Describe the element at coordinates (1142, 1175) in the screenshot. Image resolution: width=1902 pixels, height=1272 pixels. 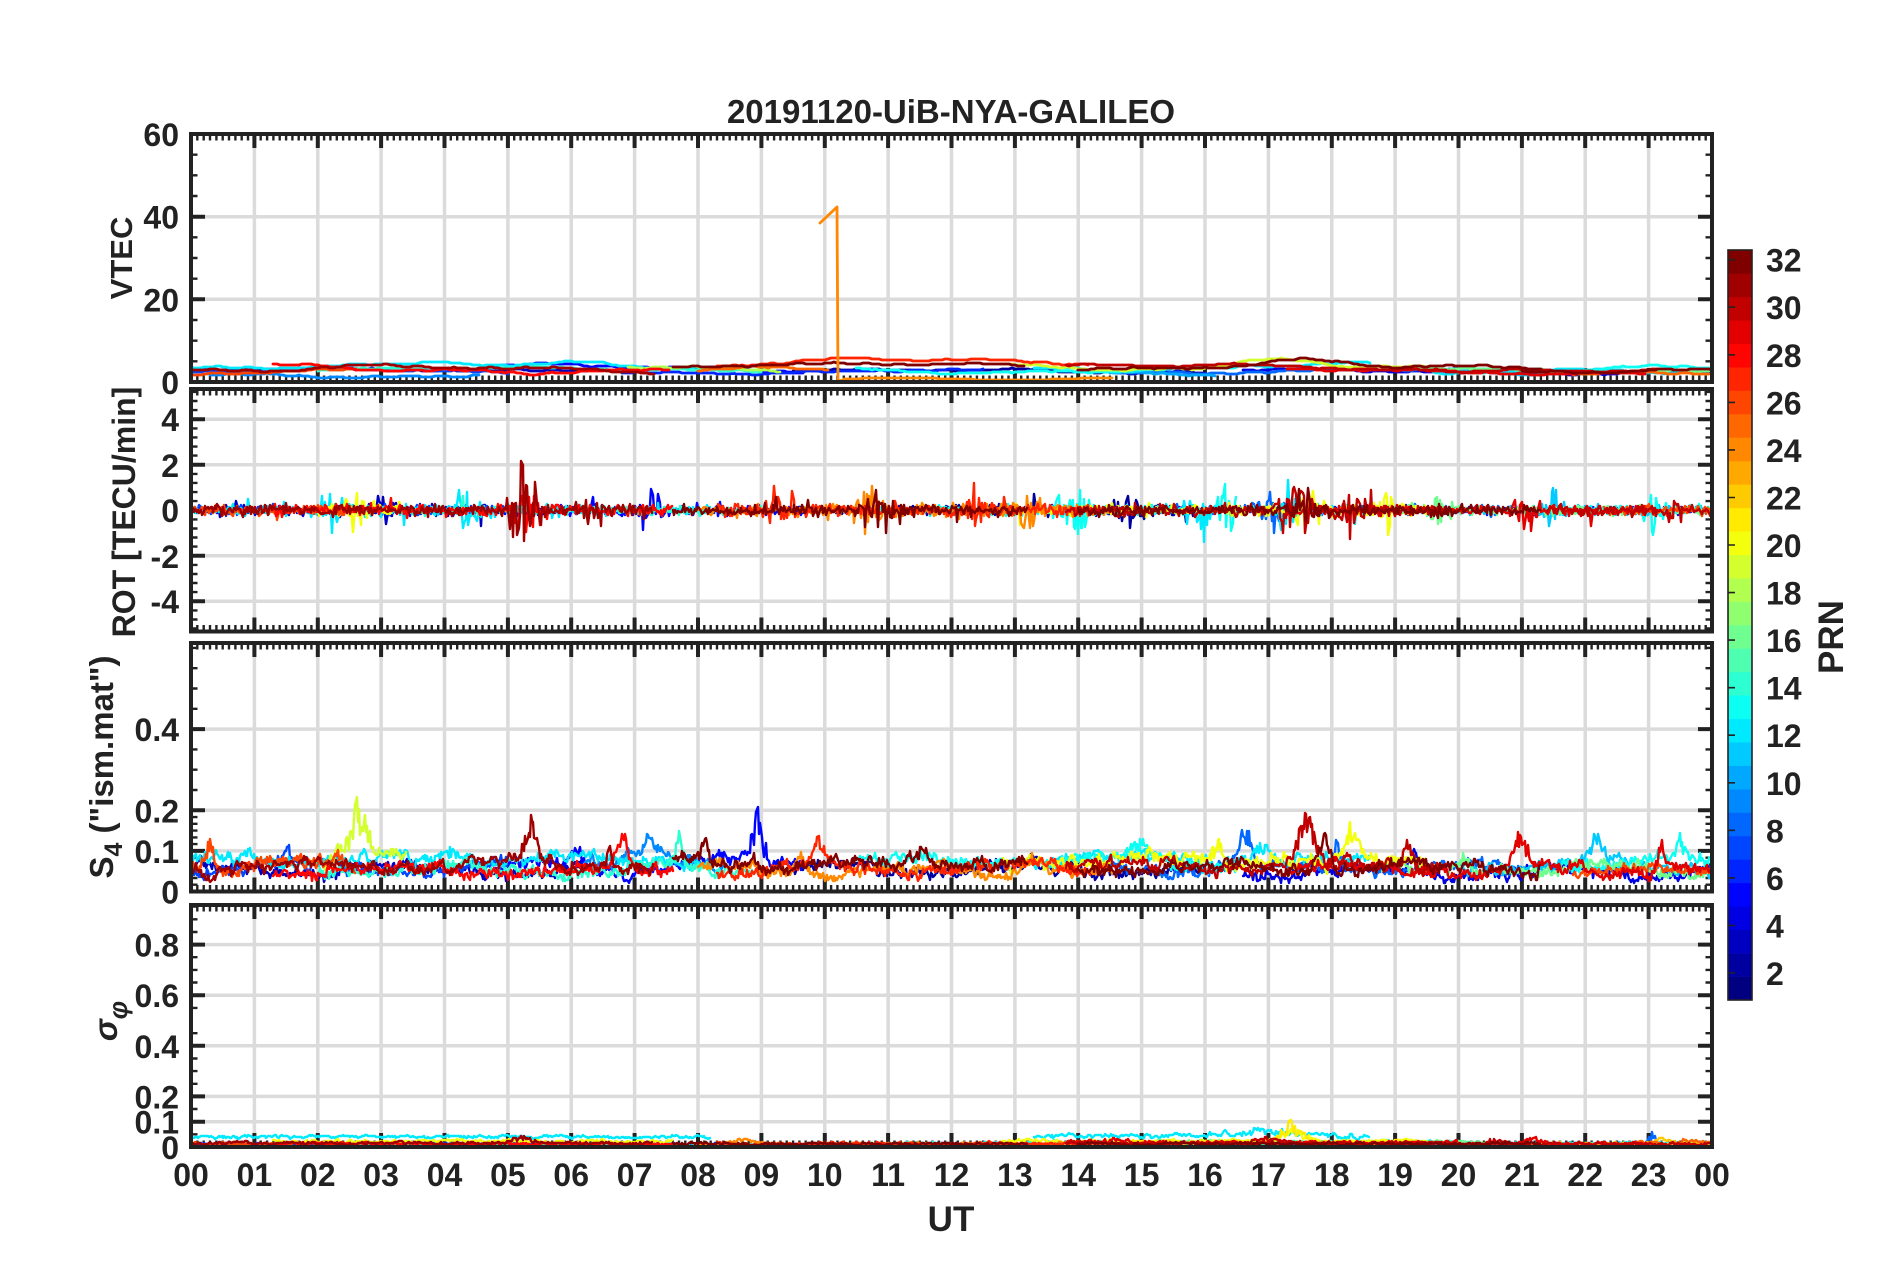
I see `svg-text: 15` at that location.